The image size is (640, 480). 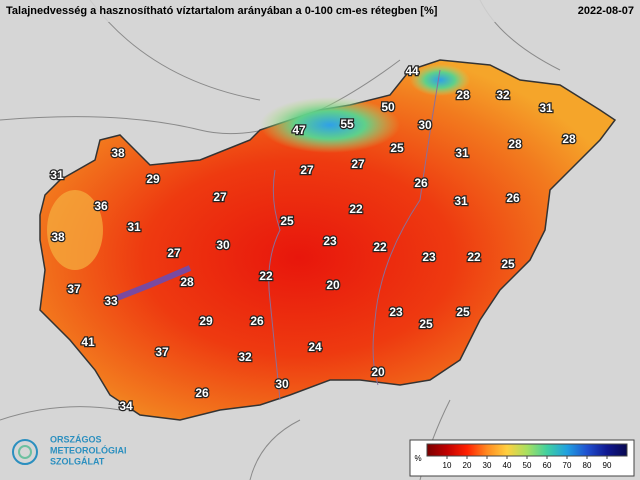 I want to click on legend-tick-label: 70, so click(x=567, y=465).